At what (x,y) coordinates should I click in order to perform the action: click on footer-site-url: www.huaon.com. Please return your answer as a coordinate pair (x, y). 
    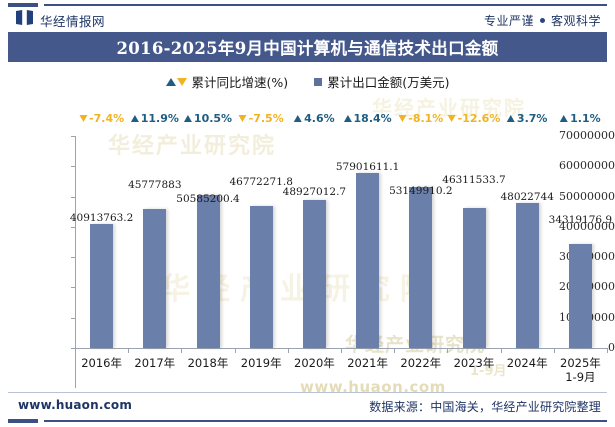
    Looking at the image, I should click on (75, 405).